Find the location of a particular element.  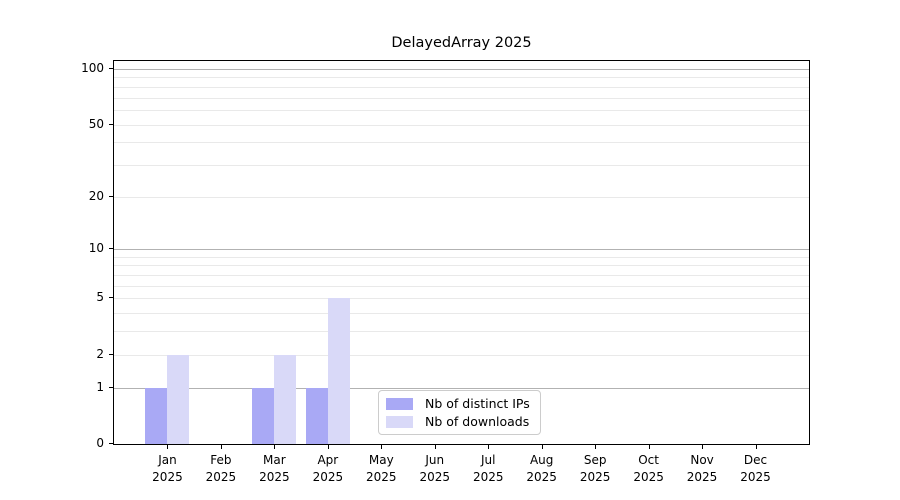

y-tick-label: 5 is located at coordinates (100, 297).